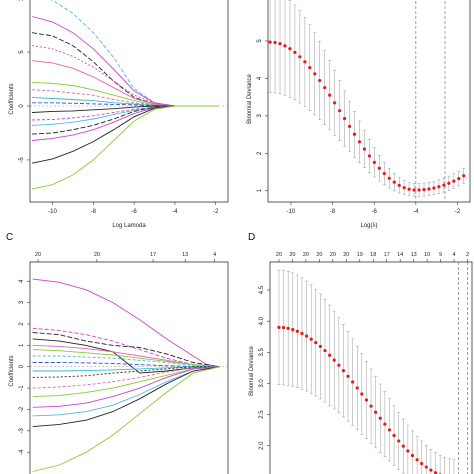  I want to click on top-tick-label: 10, so click(427, 255).